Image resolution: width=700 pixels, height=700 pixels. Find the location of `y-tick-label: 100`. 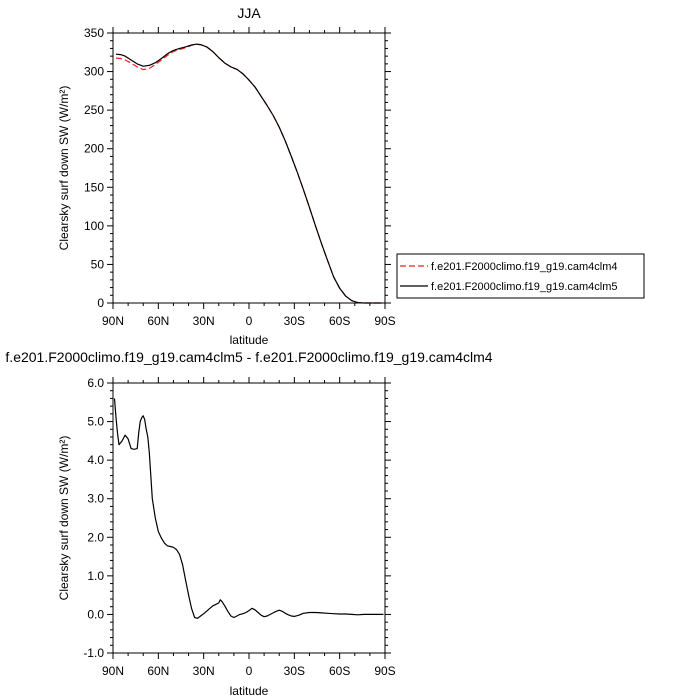

y-tick-label: 100 is located at coordinates (94, 226).